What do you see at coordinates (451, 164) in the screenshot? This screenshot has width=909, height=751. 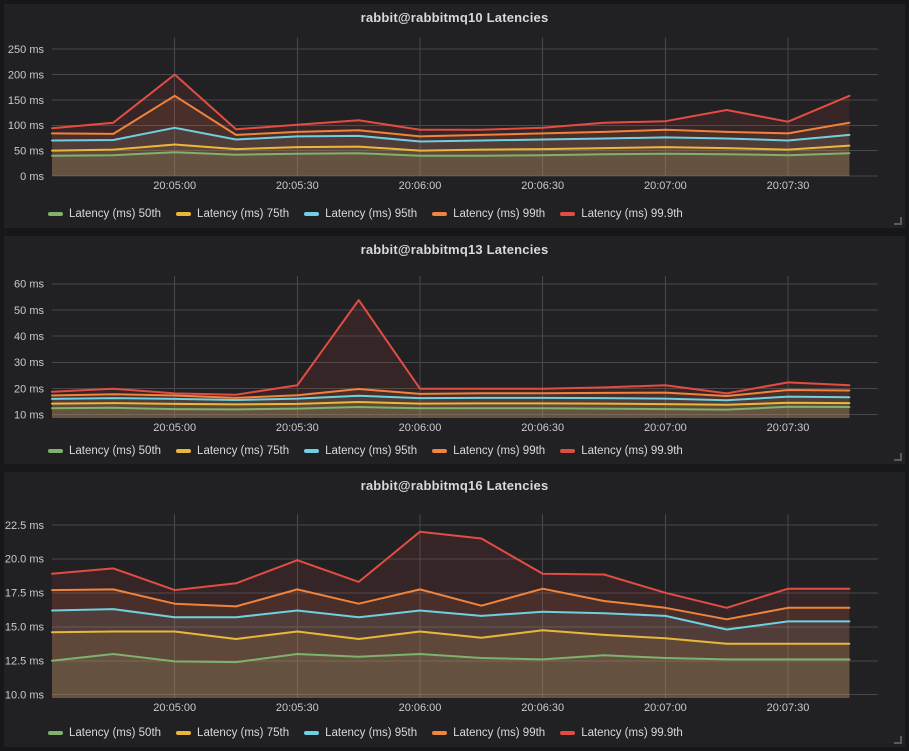 I see `series-fill-latency-ms-50th` at bounding box center [451, 164].